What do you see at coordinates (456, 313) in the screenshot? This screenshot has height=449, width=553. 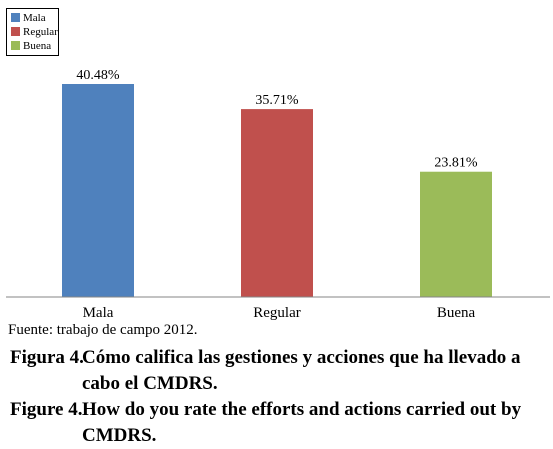 I see `x-tick-label-buena: Buena` at bounding box center [456, 313].